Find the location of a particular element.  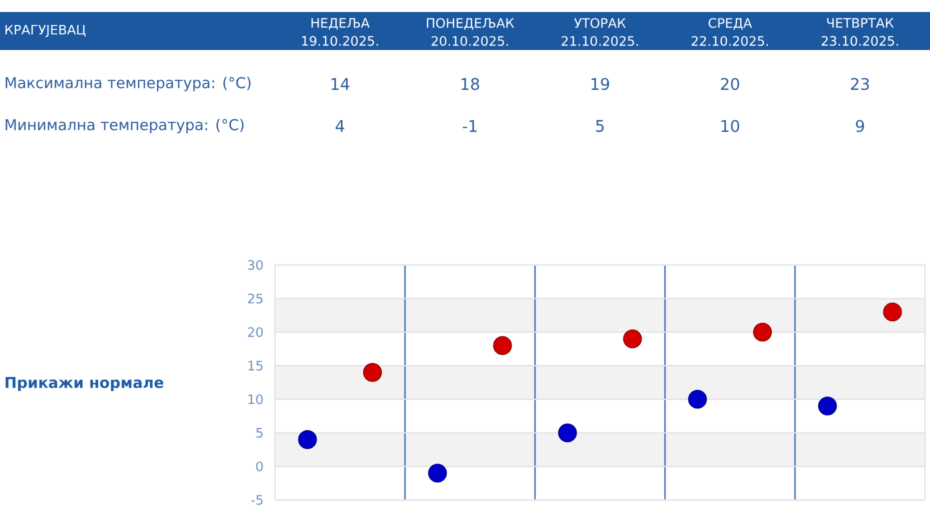

text: Минимална температура: (°C) is located at coordinates (125, 126).